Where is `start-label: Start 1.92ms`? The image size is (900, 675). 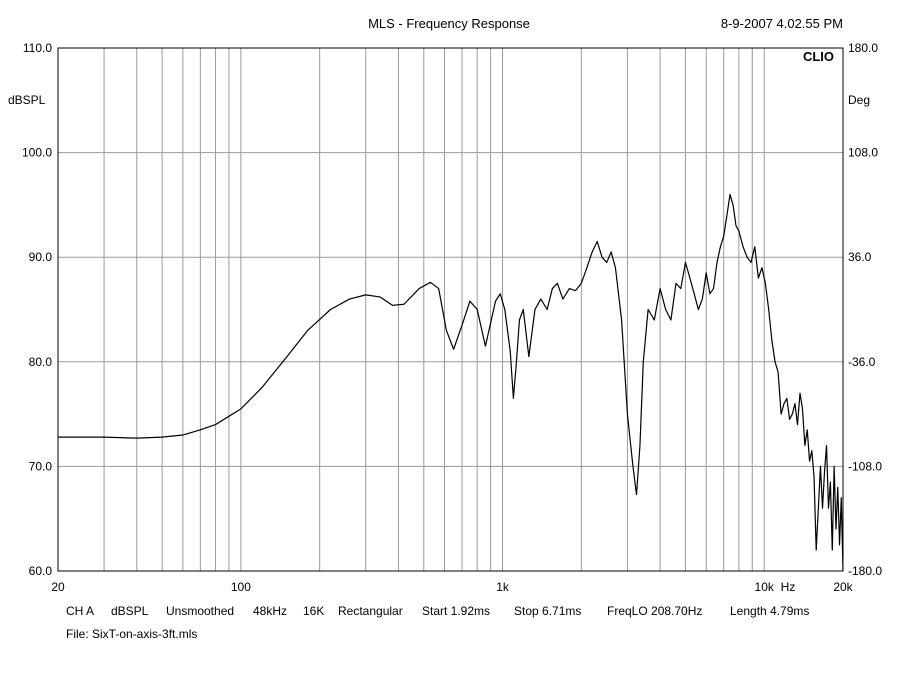 start-label: Start 1.92ms is located at coordinates (456, 611).